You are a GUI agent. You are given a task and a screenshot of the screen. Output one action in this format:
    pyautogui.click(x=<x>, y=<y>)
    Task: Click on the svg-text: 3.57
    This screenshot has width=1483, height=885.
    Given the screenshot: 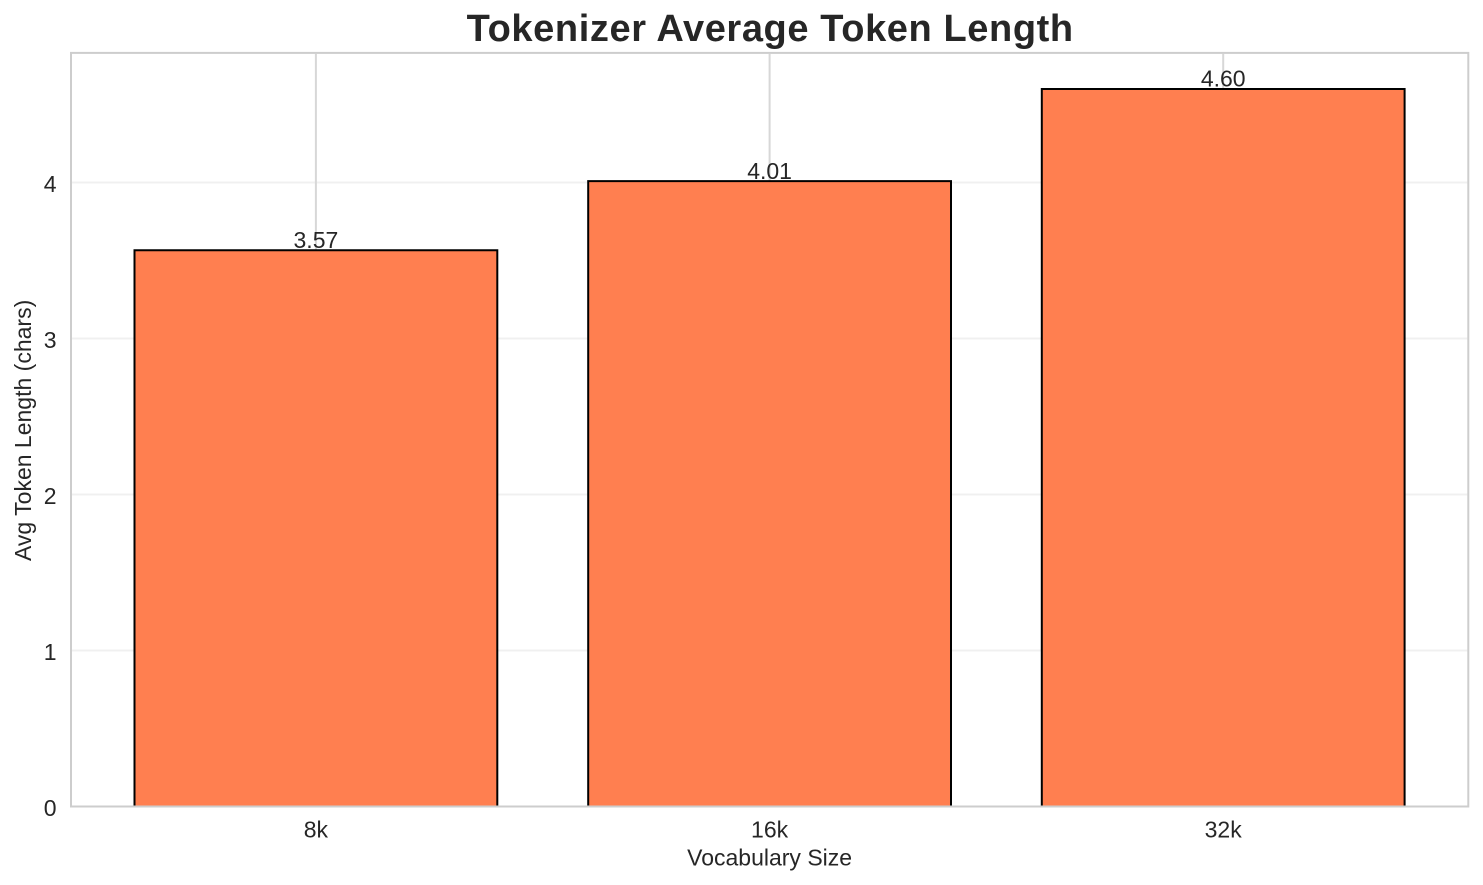 What is the action you would take?
    pyautogui.click(x=316, y=240)
    